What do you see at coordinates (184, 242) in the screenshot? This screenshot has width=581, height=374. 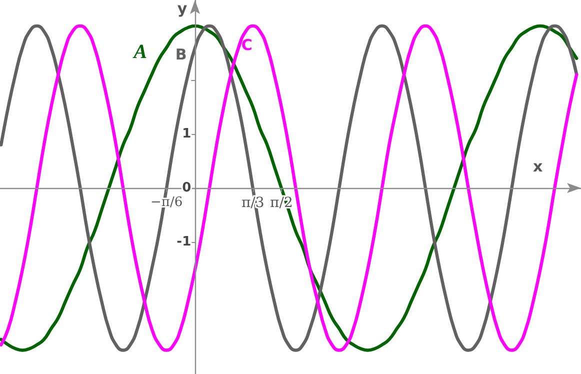 I see `y-tick-label: -1` at bounding box center [184, 242].